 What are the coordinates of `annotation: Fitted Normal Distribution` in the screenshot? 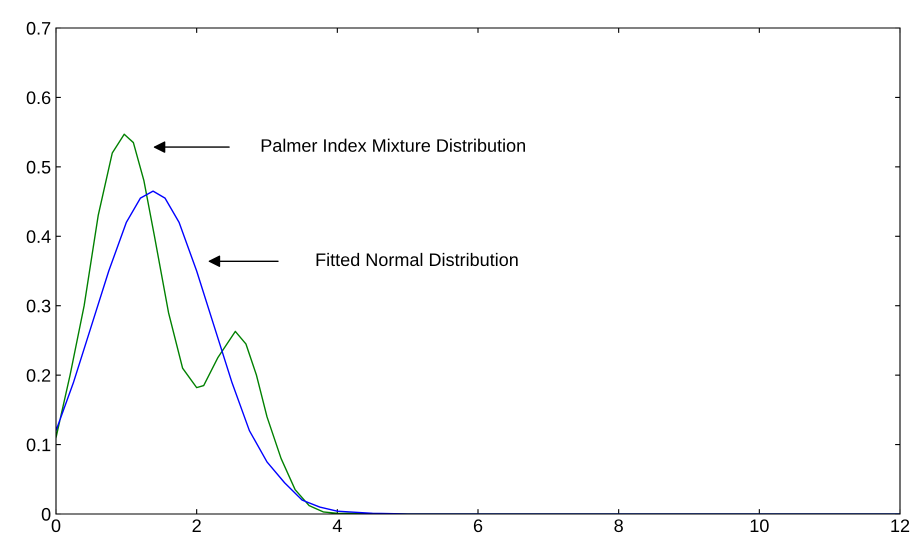 It's located at (417, 259).